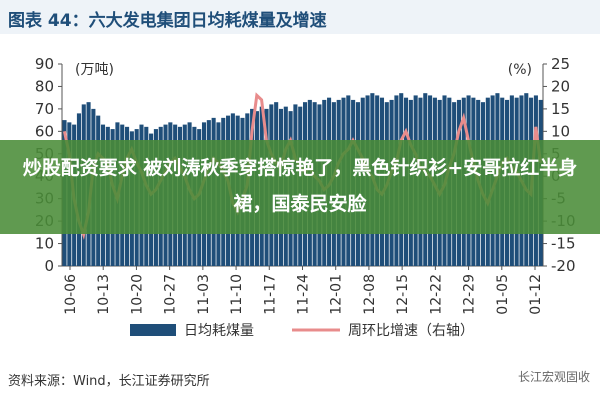  Describe the element at coordinates (563, 244) in the screenshot. I see `y-right-tick-label: -15` at that location.